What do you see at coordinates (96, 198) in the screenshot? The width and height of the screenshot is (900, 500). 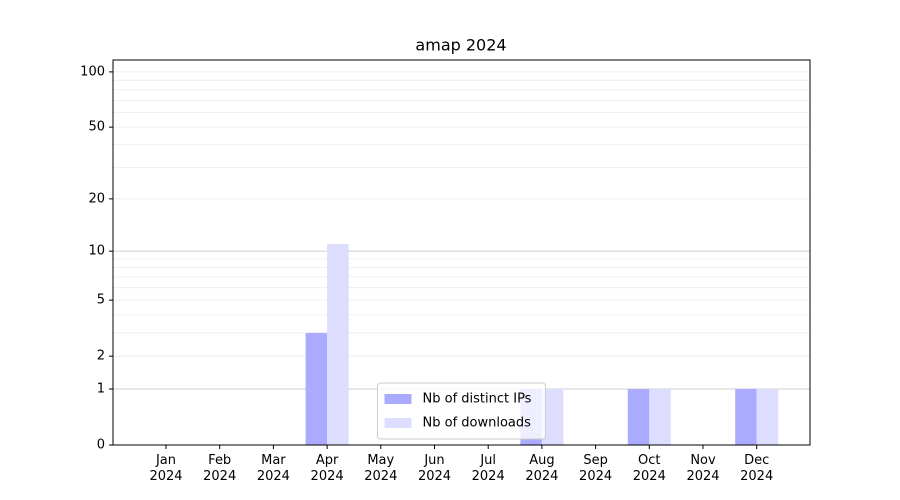 I see `y-tick-label: 20` at bounding box center [96, 198].